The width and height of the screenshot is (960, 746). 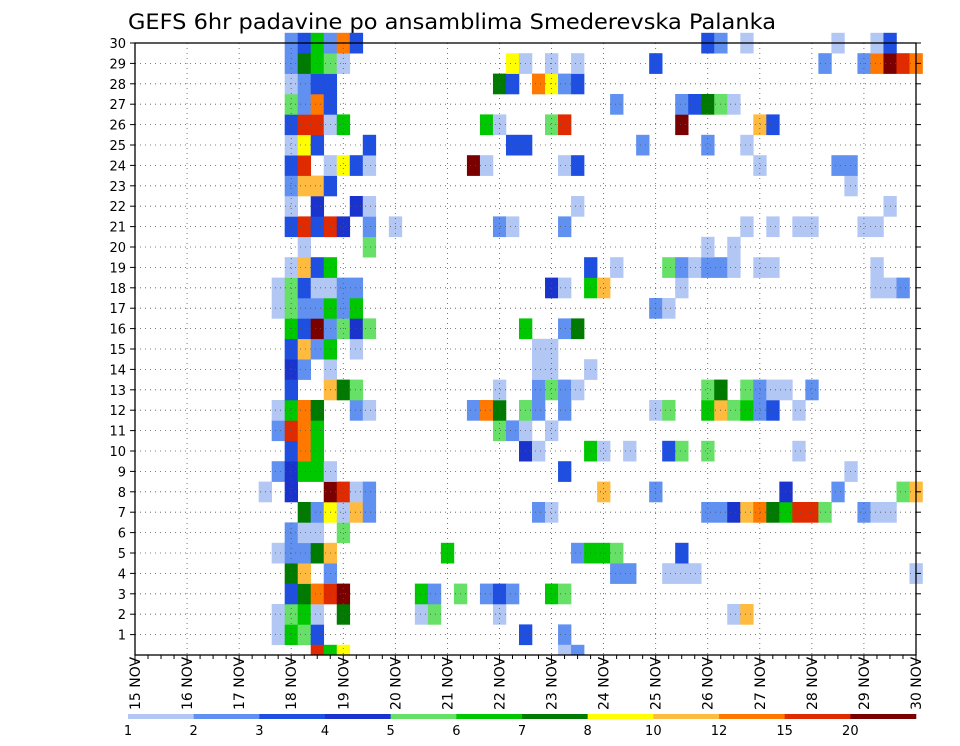 What do you see at coordinates (122, 513) in the screenshot?
I see `y-tick-label: 7` at bounding box center [122, 513].